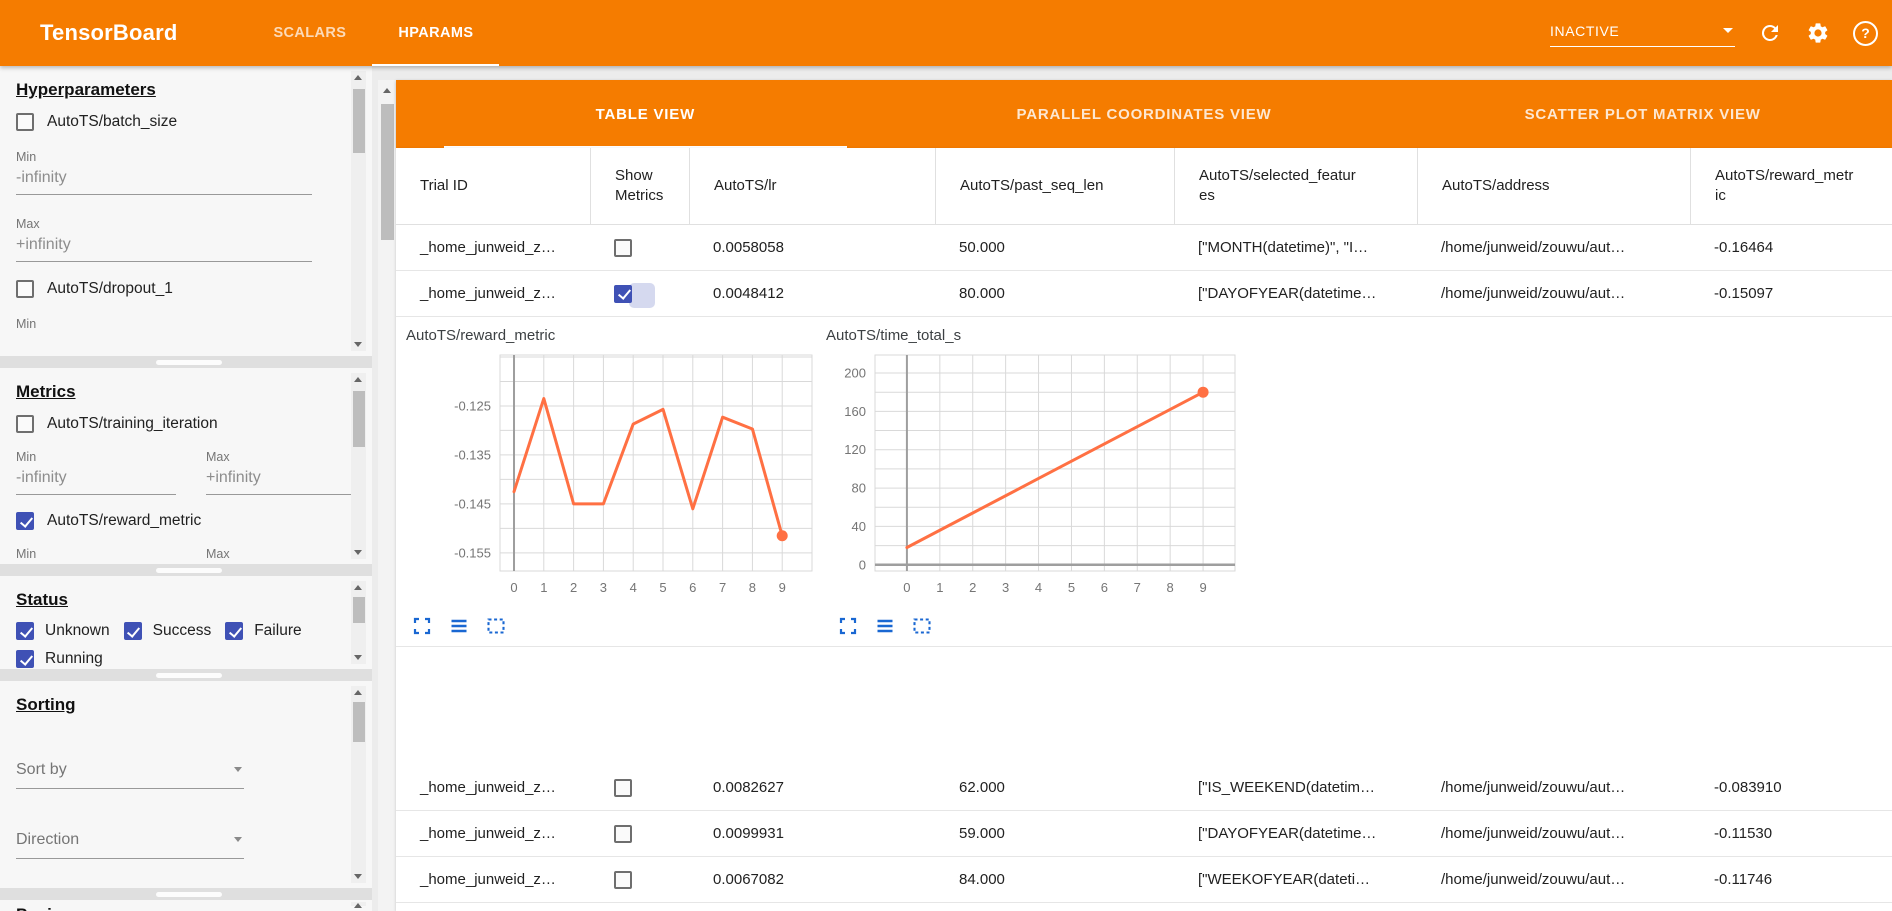  What do you see at coordinates (25, 424) in the screenshot?
I see `training-iteration-checkbox` at bounding box center [25, 424].